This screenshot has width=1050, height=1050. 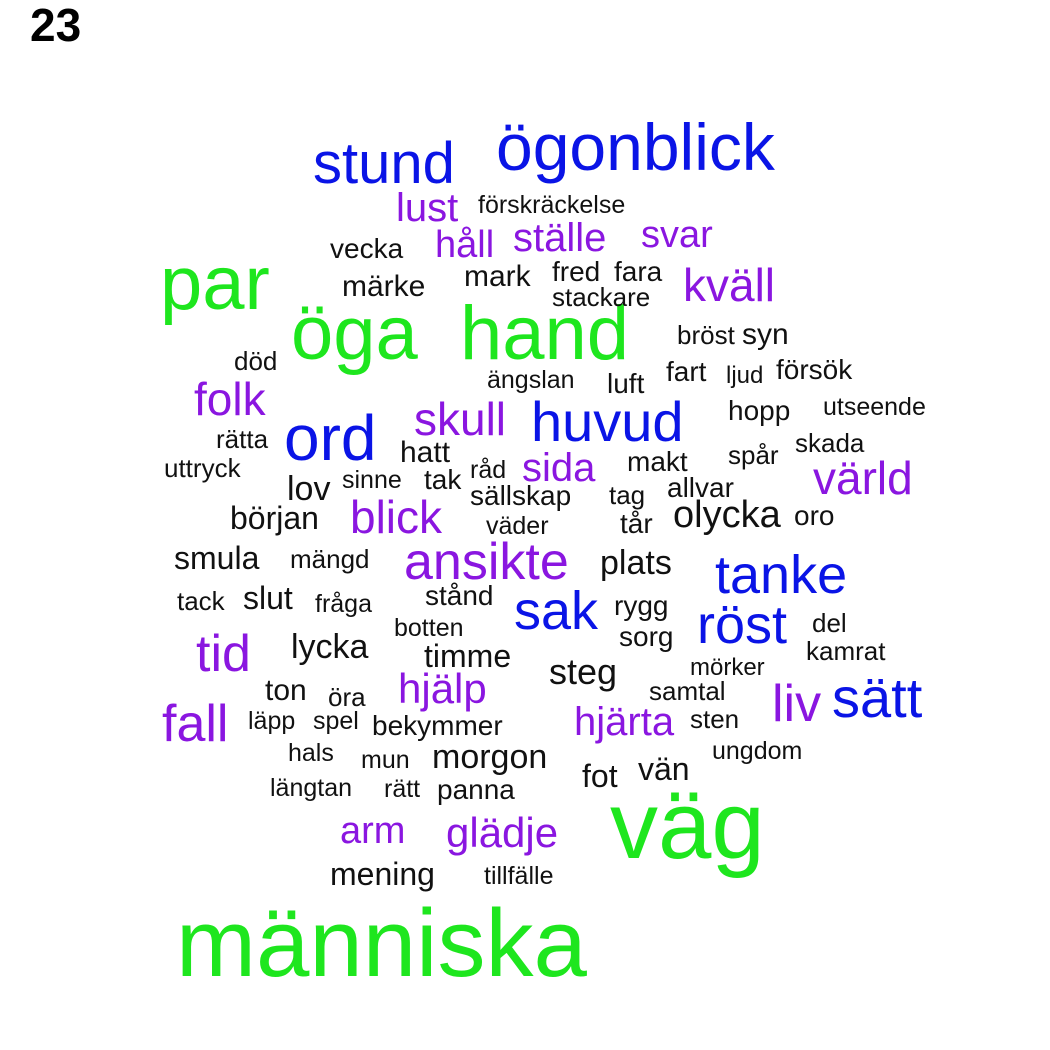 I want to click on word-rygg: rygg, so click(x=641, y=605).